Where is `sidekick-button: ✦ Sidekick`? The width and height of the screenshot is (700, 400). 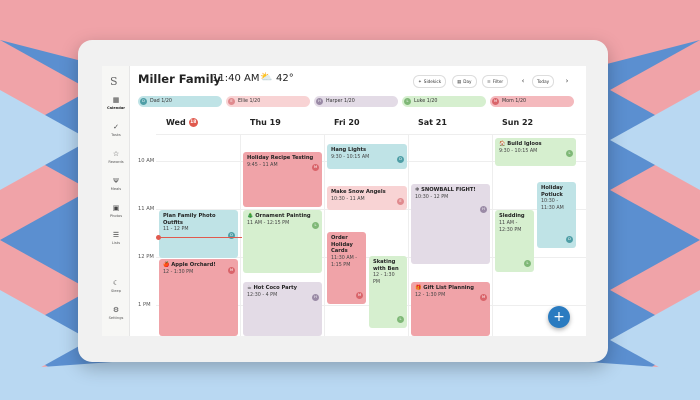
sidekick-button: ✦ Sidekick is located at coordinates (430, 81).